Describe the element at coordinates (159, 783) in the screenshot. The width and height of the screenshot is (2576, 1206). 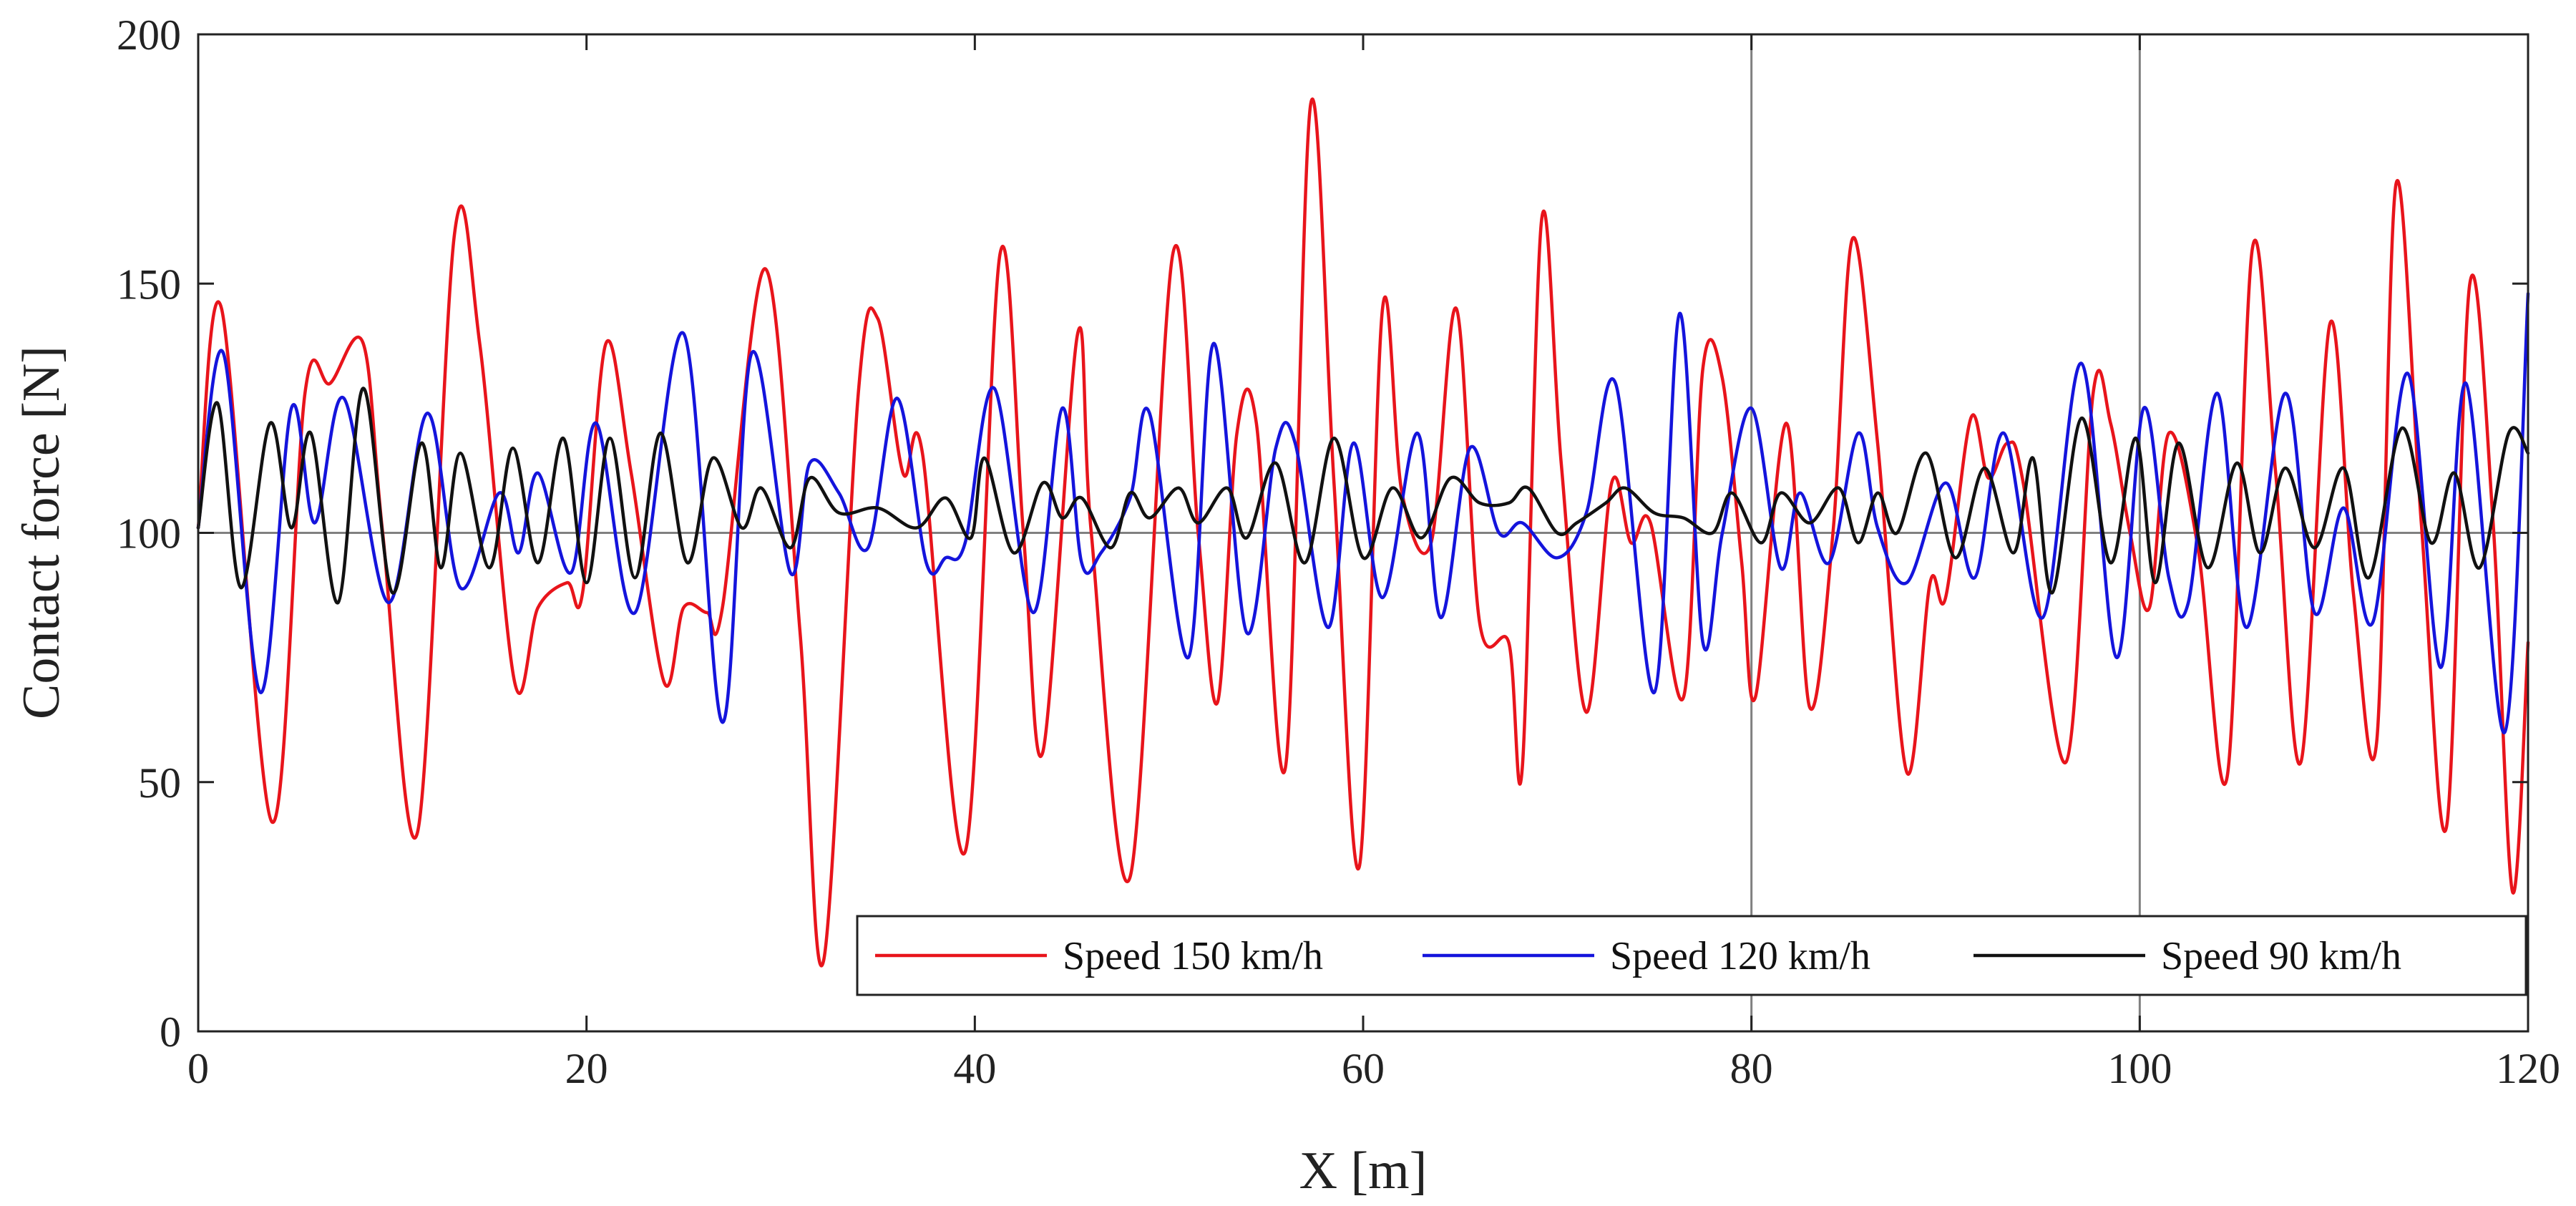
I see `y-tick-label: 50` at that location.